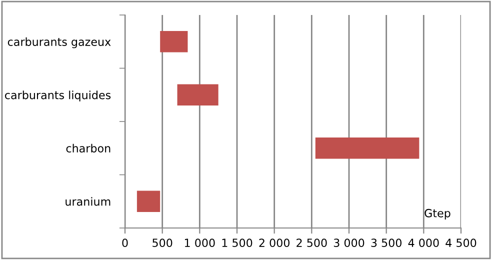 The height and width of the screenshot is (260, 493). I want to click on x-tick-label: 2 000, so click(274, 243).